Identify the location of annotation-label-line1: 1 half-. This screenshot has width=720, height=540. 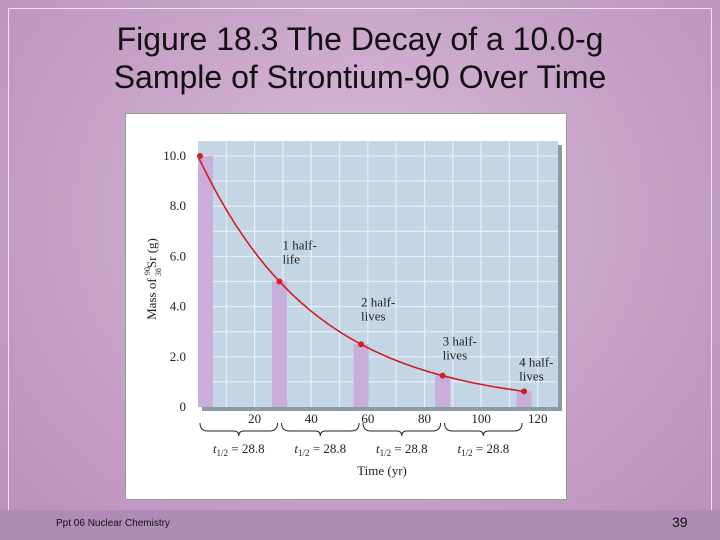
(300, 245).